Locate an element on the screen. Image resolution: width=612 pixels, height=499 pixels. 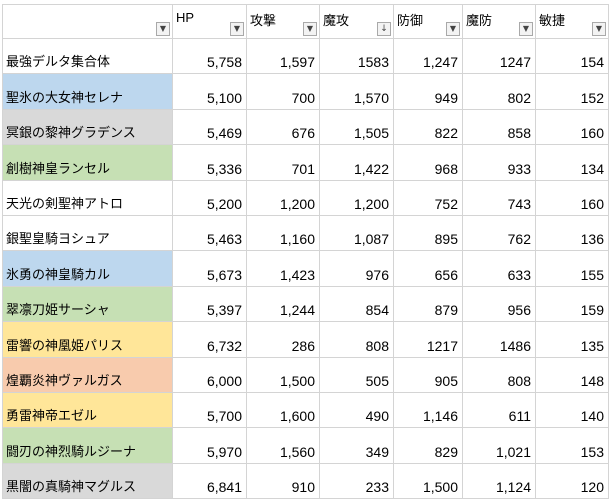
stat-cell: 949 is located at coordinates (428, 91).